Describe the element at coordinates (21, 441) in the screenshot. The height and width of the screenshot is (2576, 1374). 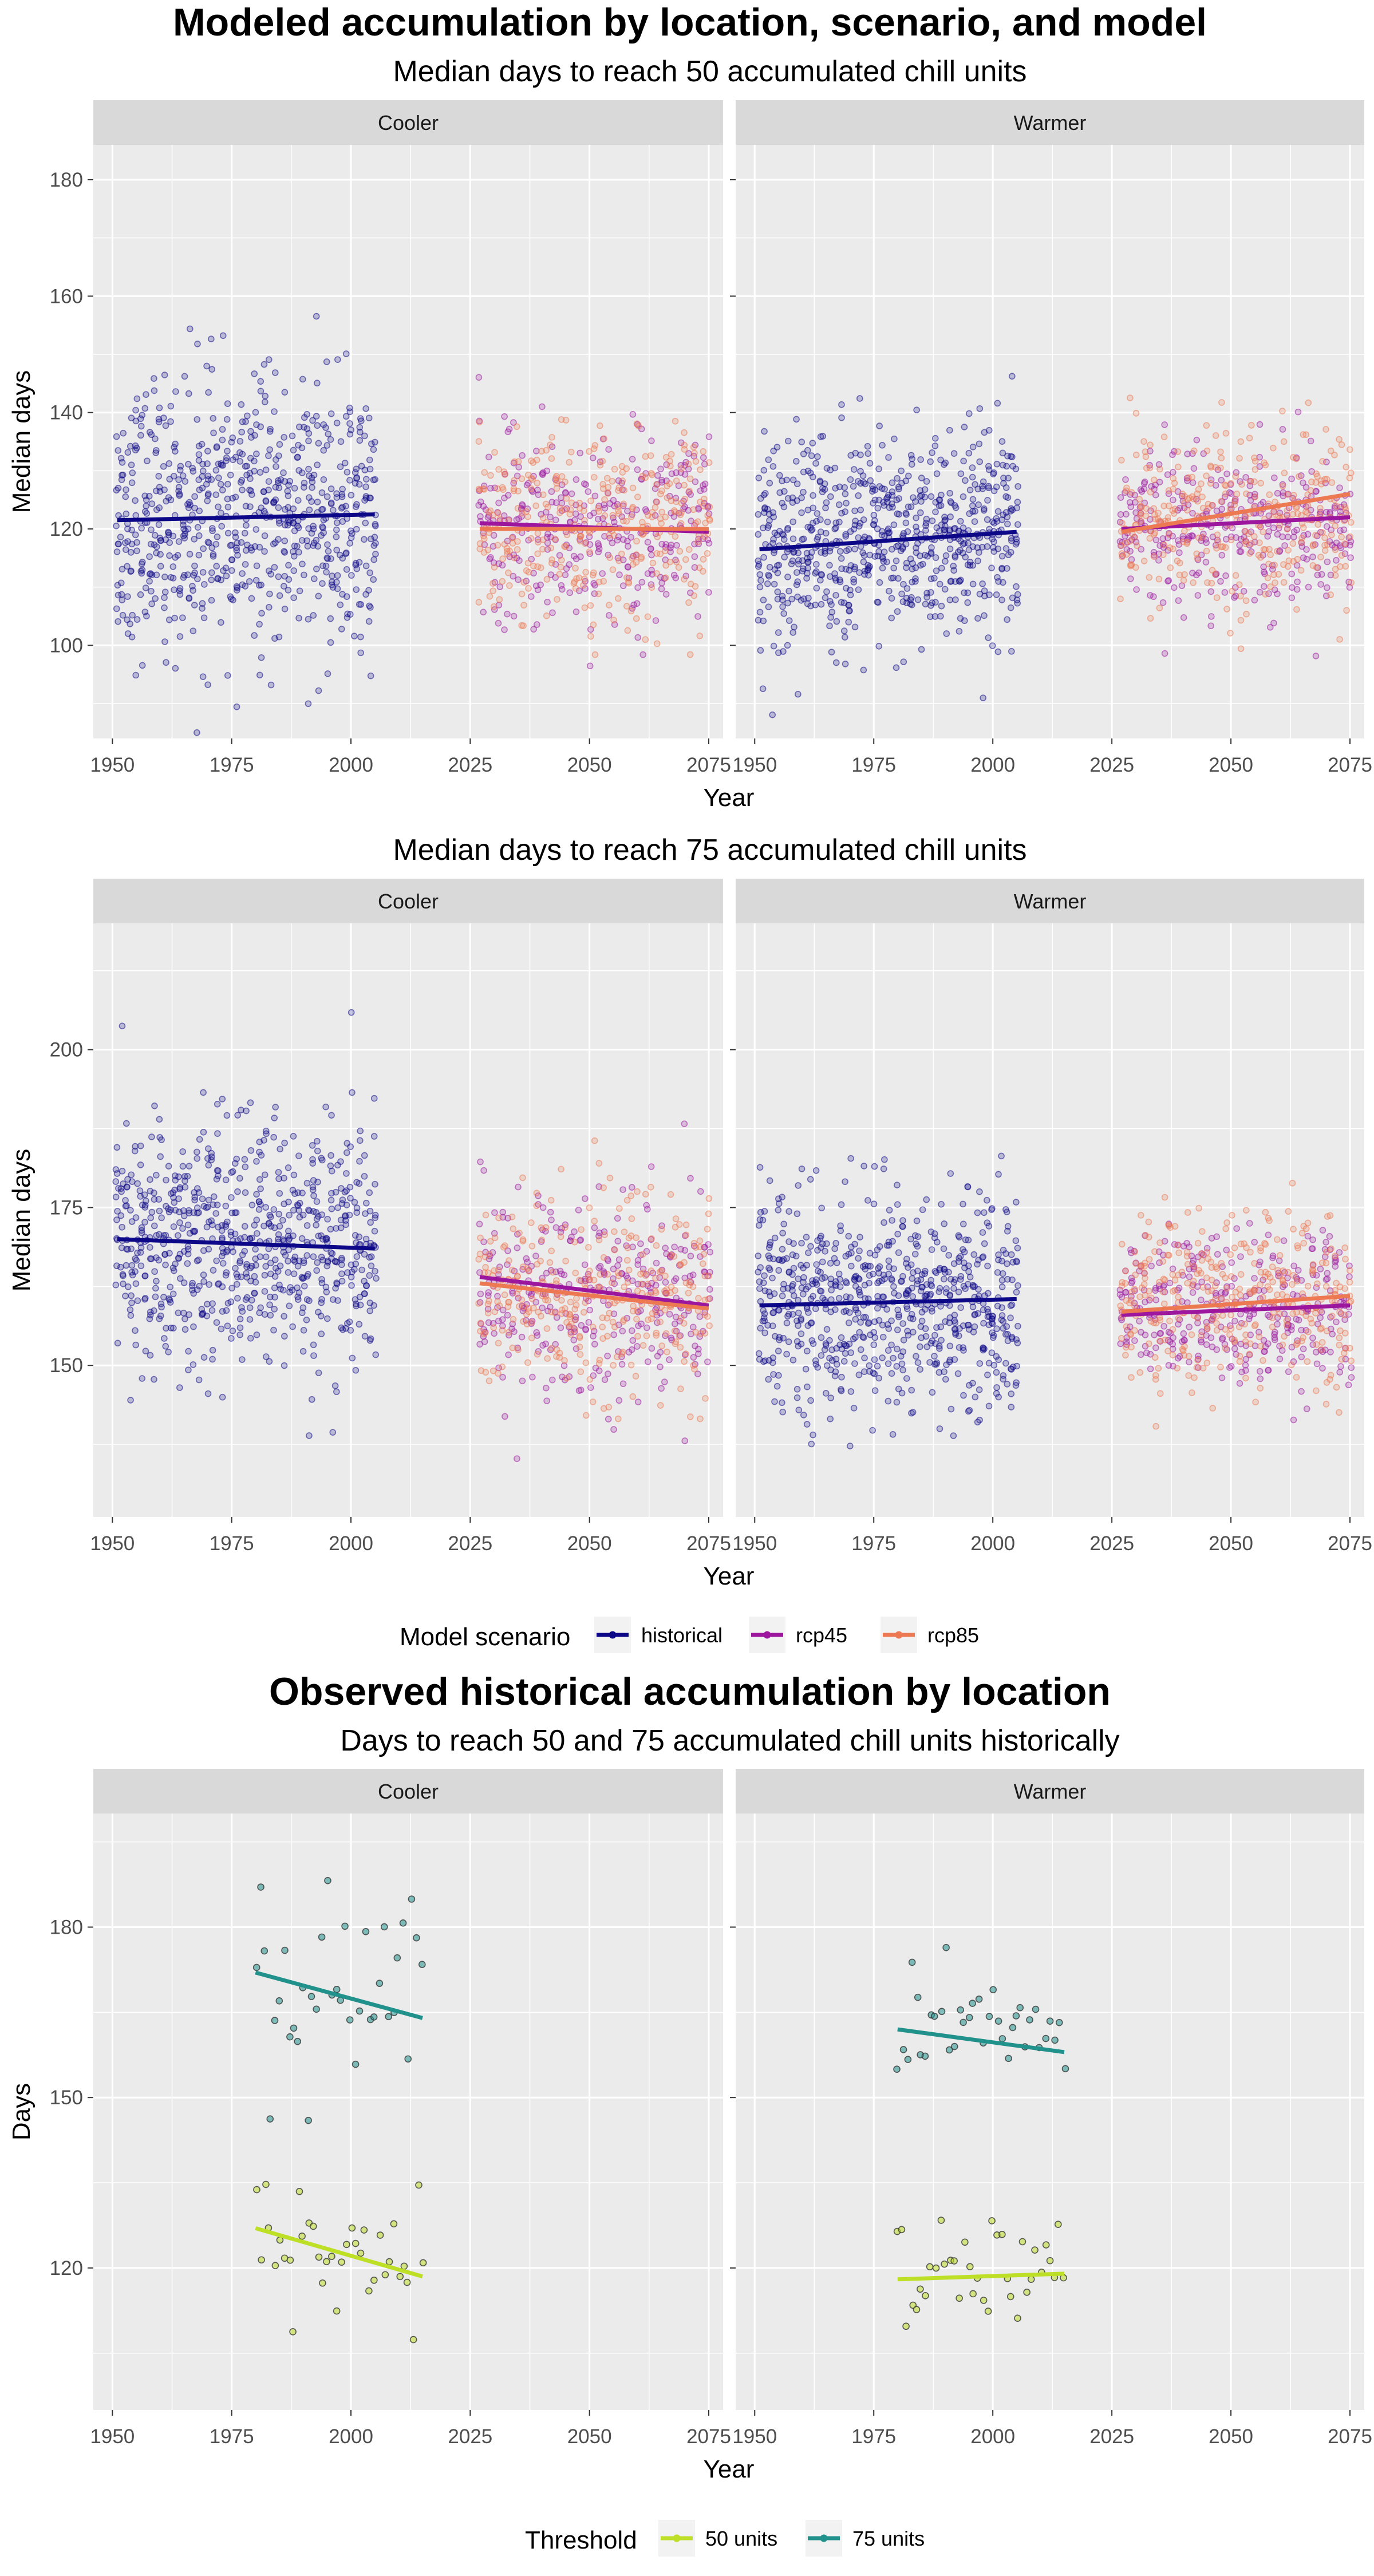
I see `y-axis-title: Median days` at that location.